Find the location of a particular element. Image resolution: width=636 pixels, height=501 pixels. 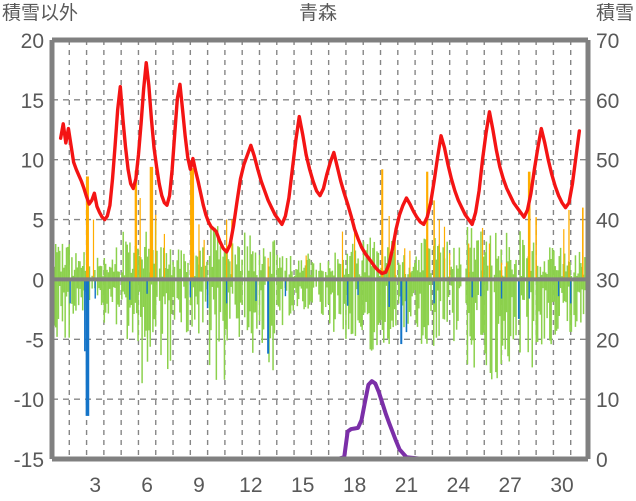

x-axis-ticks: 3 6 9 12 15 18 21 24 27 30 is located at coordinates (331, 485).